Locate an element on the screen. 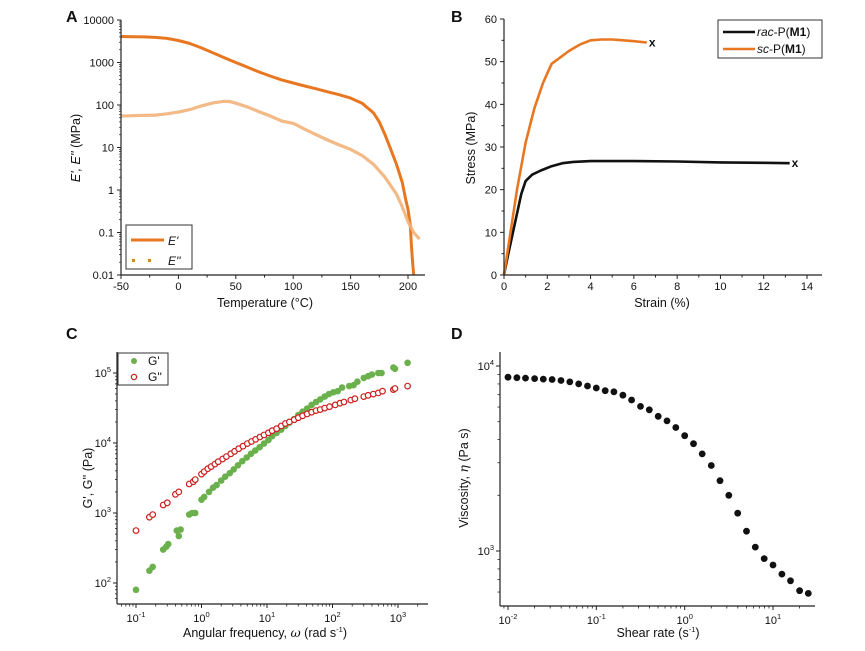  x-tick-label: 8 is located at coordinates (677, 287).